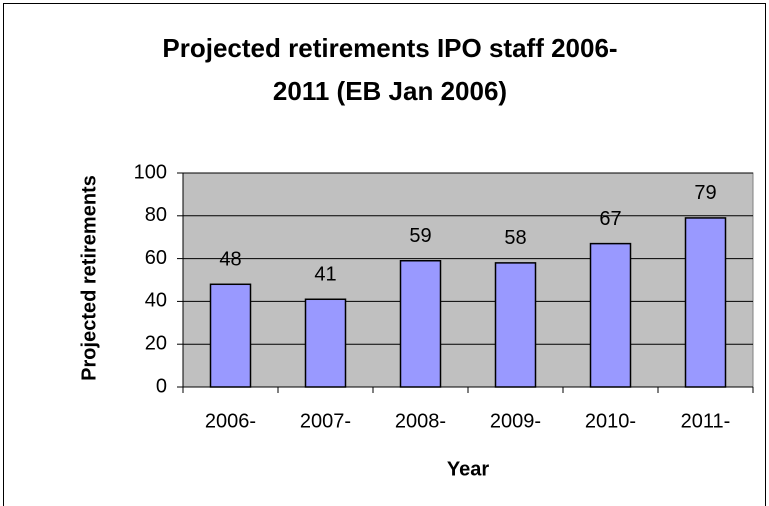 Image resolution: width=769 pixels, height=506 pixels. I want to click on data-label: 58, so click(515, 238).